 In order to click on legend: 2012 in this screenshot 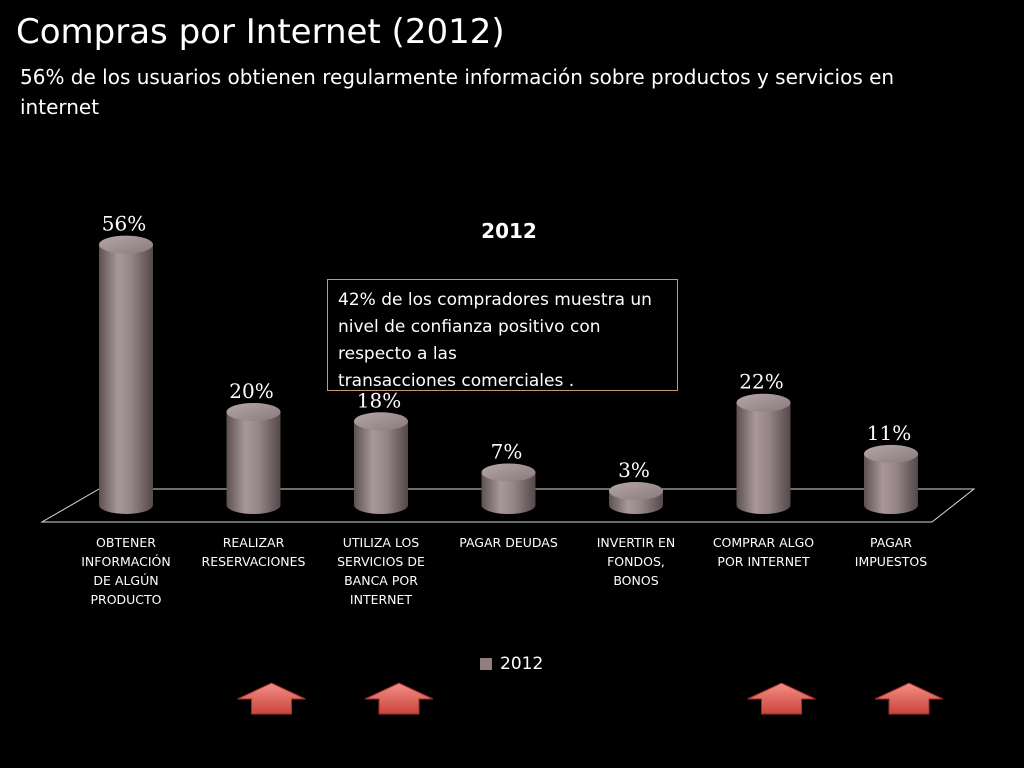, I will do `click(511, 664)`.